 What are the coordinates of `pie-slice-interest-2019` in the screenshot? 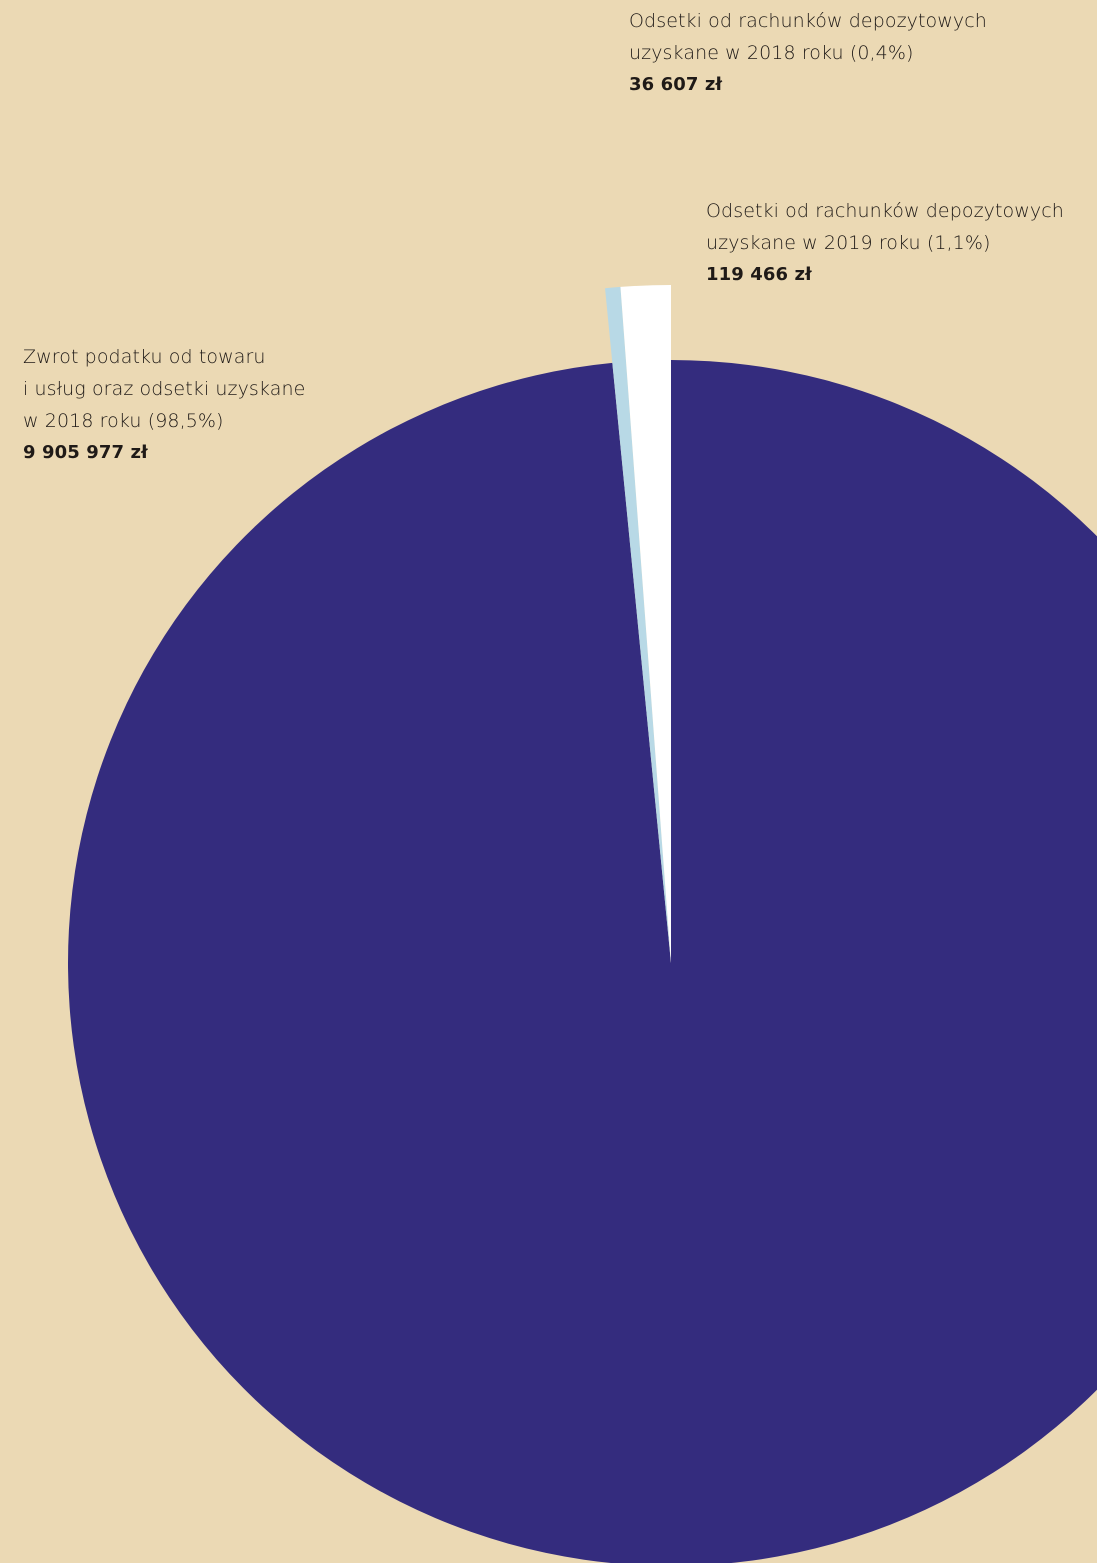 It's located at (645, 624).